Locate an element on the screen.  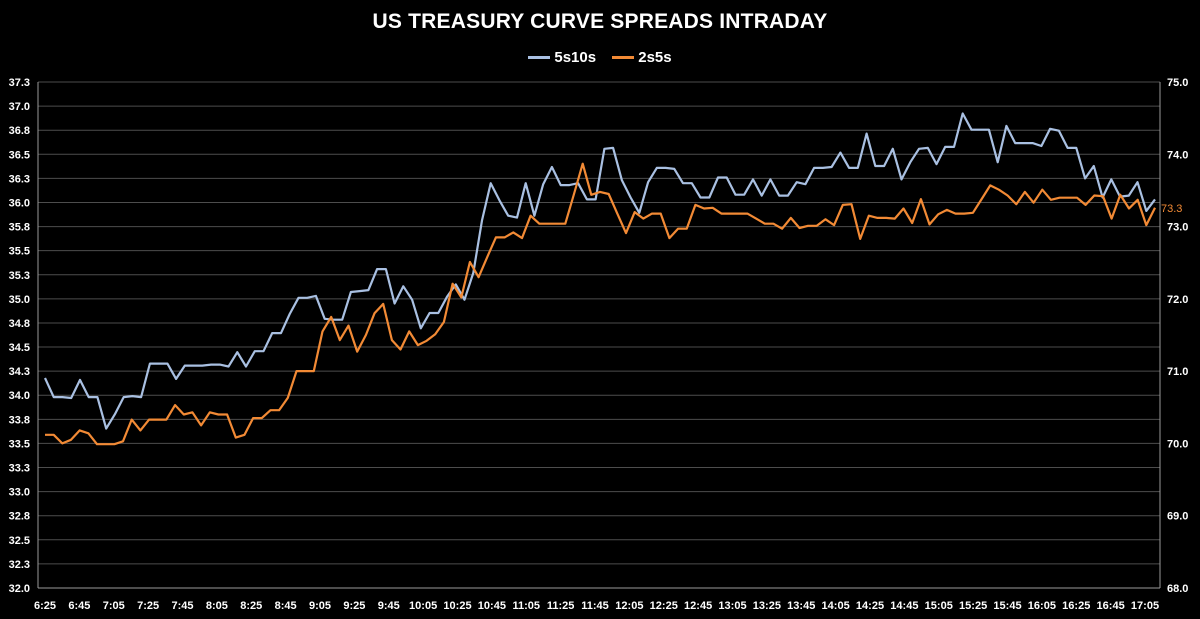
x-tick-label: 12:45 is located at coordinates (698, 606).